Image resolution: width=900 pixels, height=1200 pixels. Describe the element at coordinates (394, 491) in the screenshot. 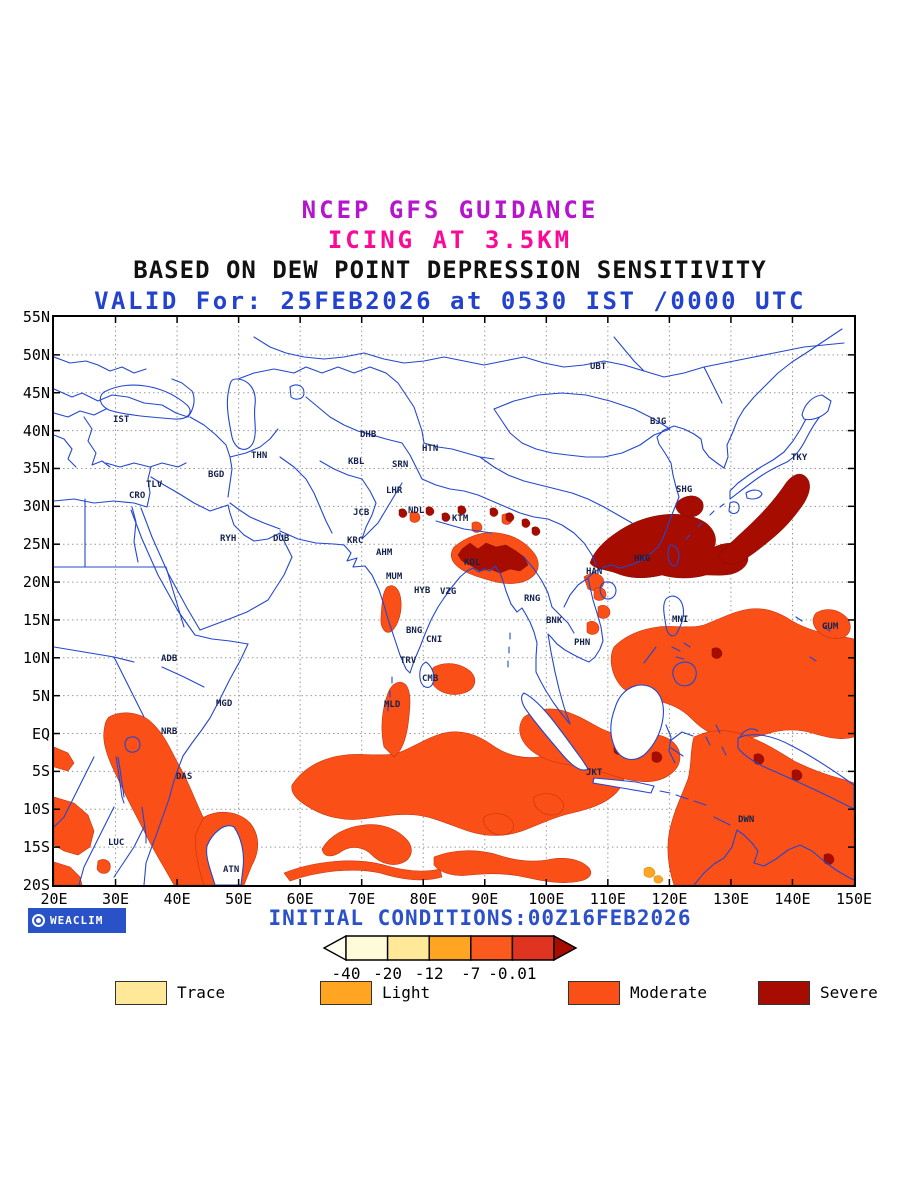

I see `station-label: LHR` at that location.